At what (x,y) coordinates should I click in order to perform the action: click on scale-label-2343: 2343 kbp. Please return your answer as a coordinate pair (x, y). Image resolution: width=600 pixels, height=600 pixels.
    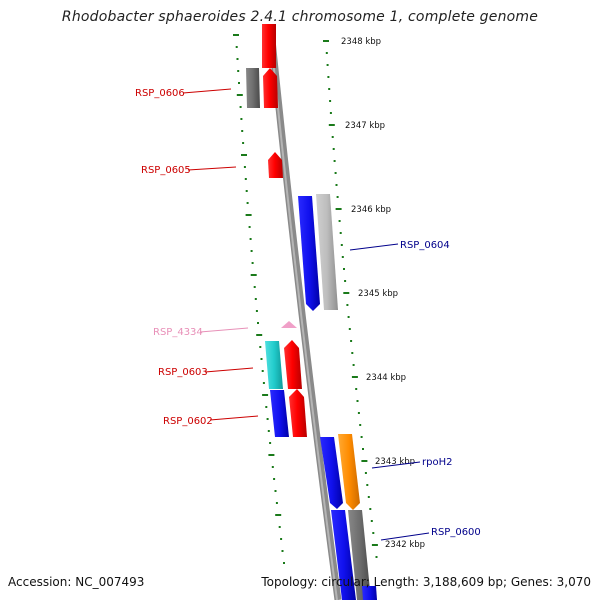
    Looking at the image, I should click on (395, 462).